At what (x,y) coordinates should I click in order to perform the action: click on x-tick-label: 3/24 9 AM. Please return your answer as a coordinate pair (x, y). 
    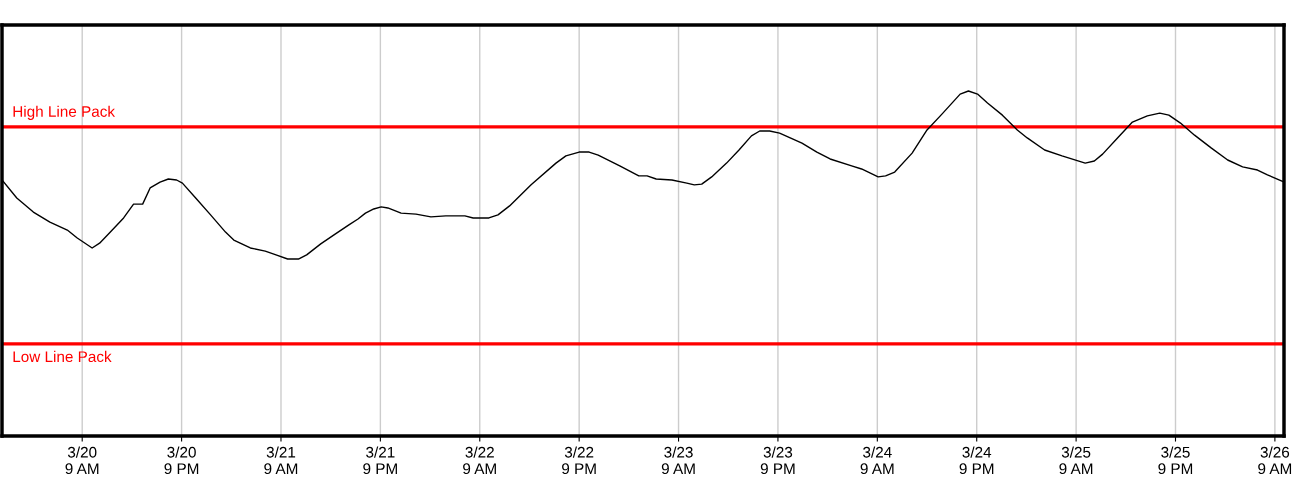
    Looking at the image, I should click on (877, 460).